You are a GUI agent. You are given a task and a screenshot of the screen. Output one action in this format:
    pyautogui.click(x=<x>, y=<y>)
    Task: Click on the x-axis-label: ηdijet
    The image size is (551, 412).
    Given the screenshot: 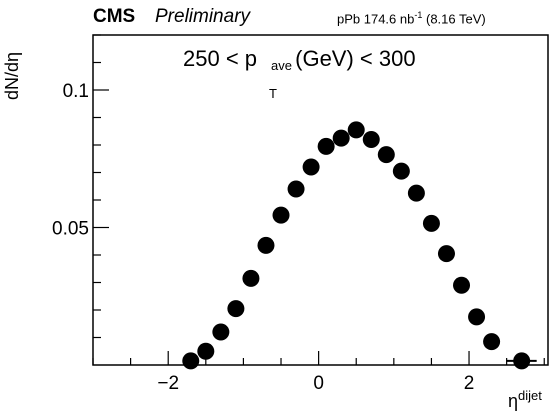 What is the action you would take?
    pyautogui.click(x=525, y=400)
    